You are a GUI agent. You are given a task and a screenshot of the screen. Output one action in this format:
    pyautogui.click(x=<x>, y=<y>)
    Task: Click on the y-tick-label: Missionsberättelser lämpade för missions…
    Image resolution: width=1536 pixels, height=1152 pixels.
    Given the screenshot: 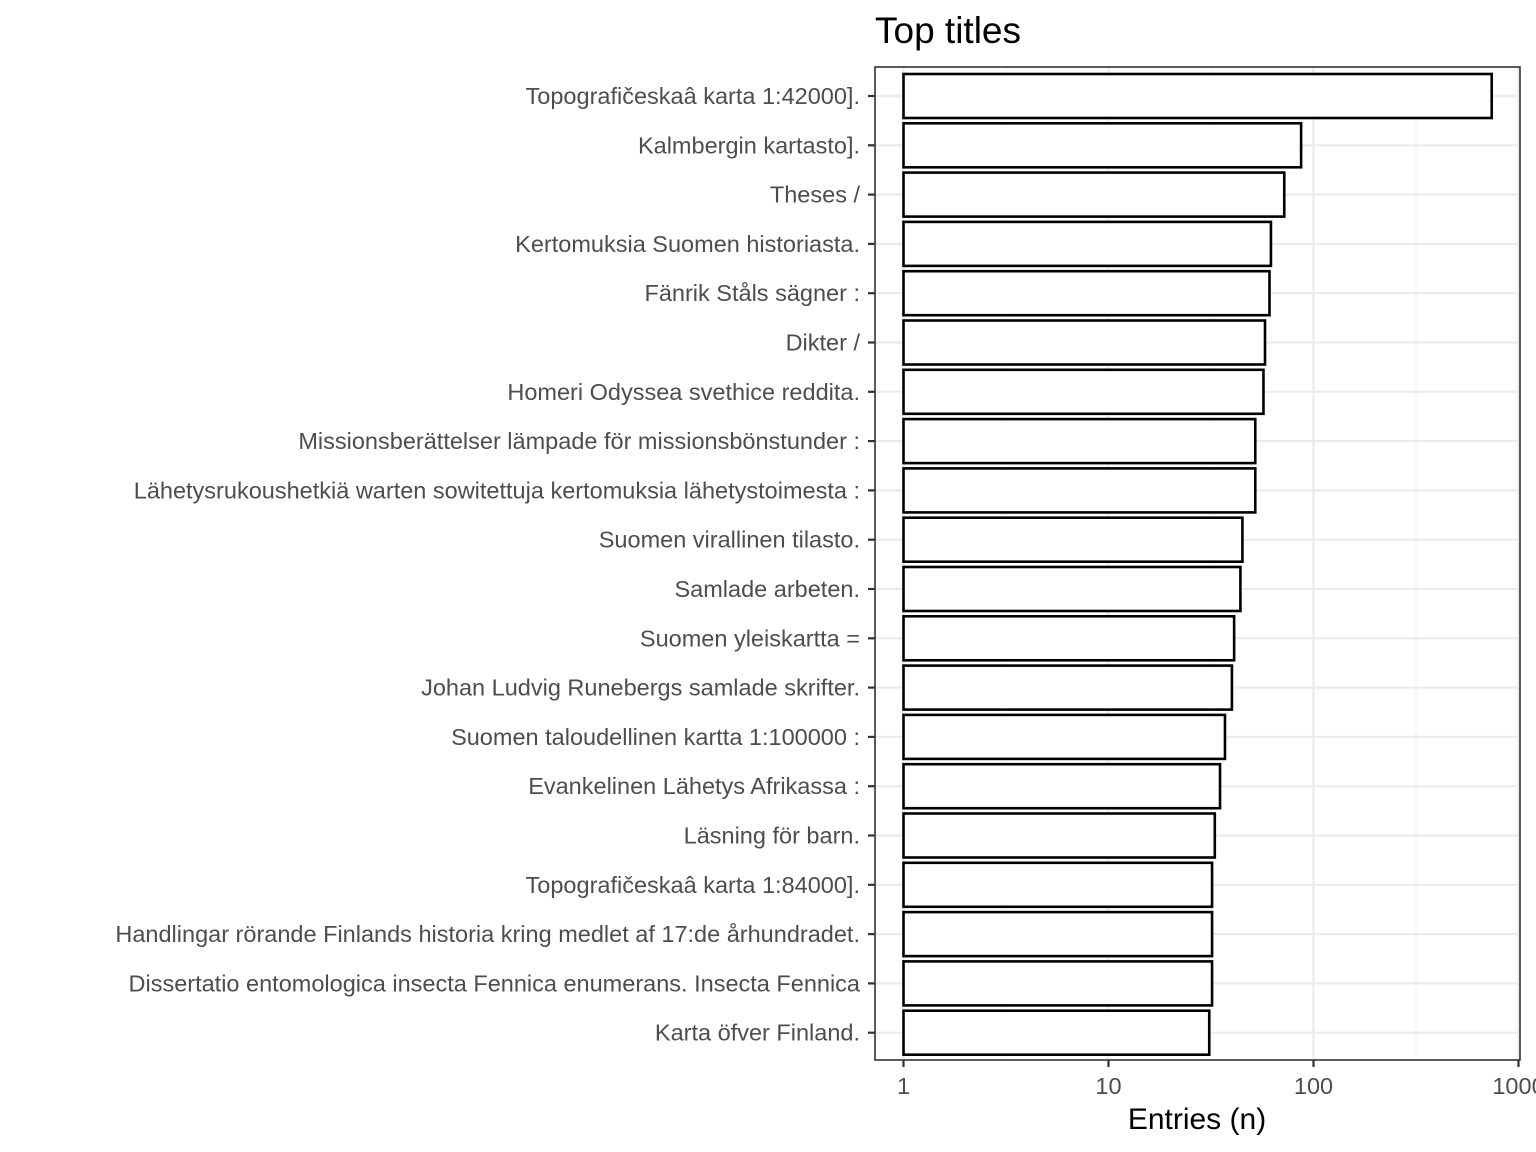 What is the action you would take?
    pyautogui.click(x=579, y=441)
    